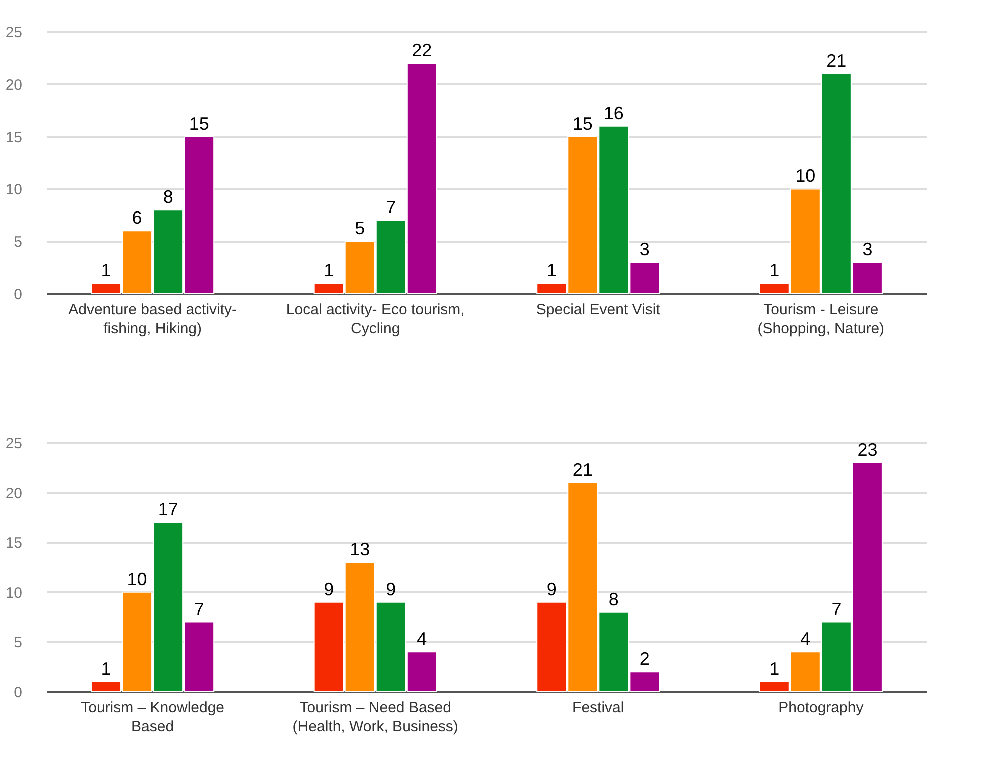 Image resolution: width=995 pixels, height=780 pixels. Describe the element at coordinates (153, 718) in the screenshot. I see `x-tick-label: Tourism – Knowledge Based` at that location.